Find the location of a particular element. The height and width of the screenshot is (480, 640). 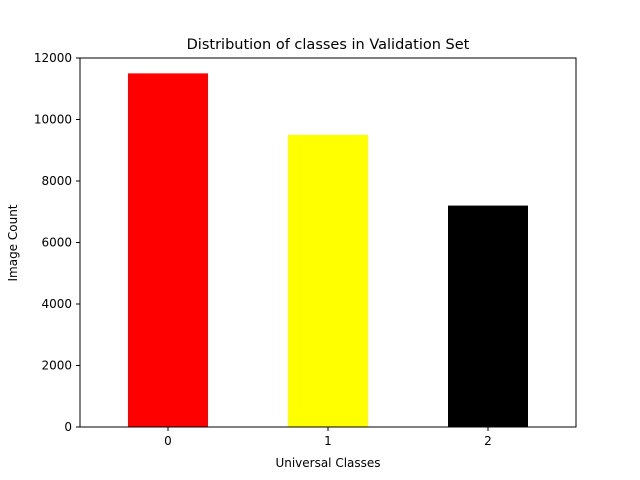

y-ticks-group: 0 2000 4000 6000 8000 10000 12000 is located at coordinates (57, 242).